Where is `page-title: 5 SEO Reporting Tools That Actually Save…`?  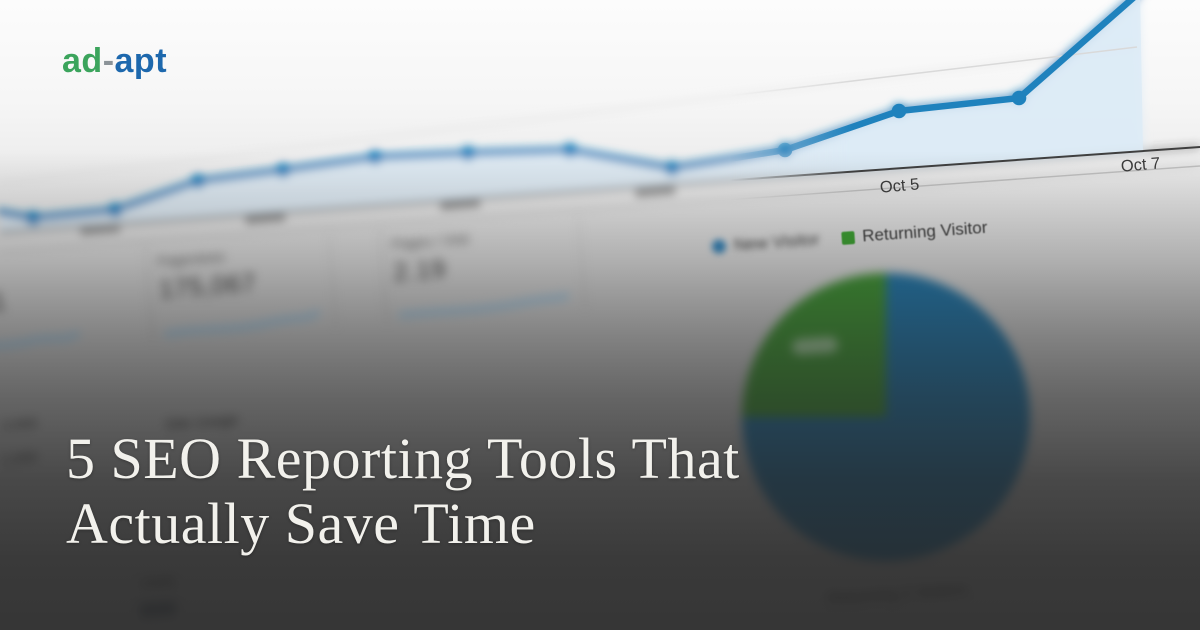
page-title: 5 SEO Reporting Tools That Actually Save… is located at coordinates (403, 491).